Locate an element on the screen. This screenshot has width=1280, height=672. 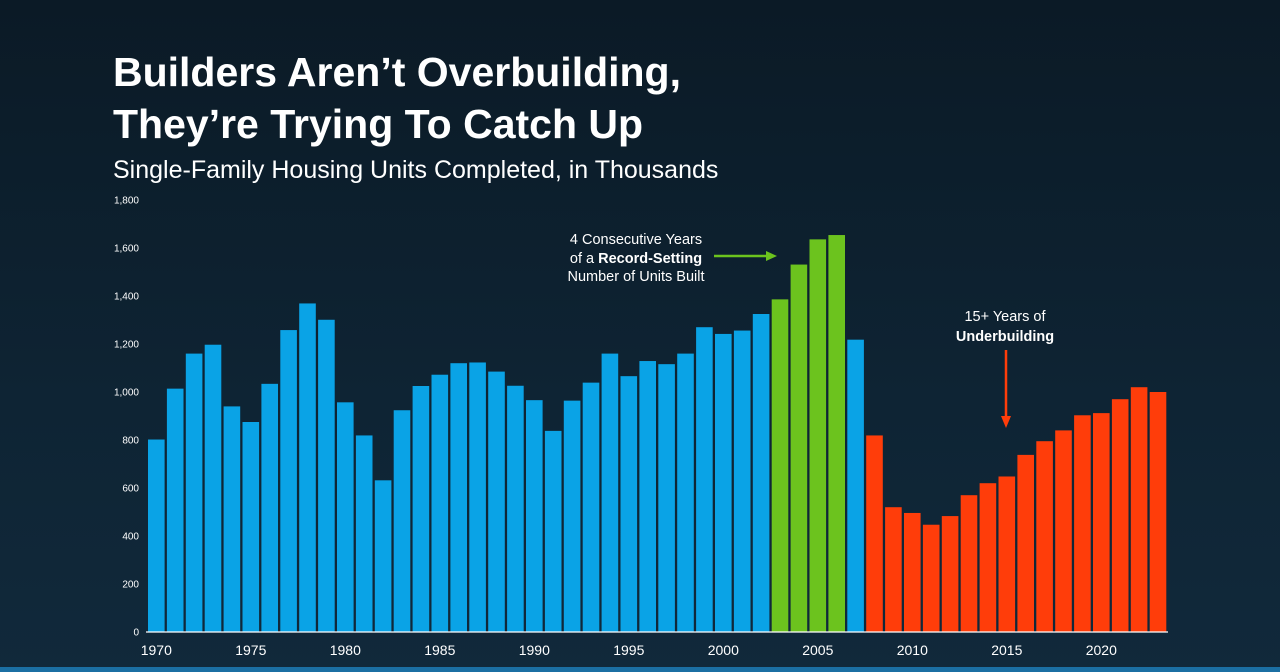
bar-2014 is located at coordinates (988, 557).